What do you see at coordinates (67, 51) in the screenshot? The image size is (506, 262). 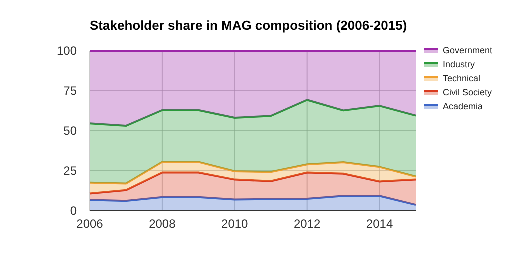 I see `y-tick-label: 100` at bounding box center [67, 51].